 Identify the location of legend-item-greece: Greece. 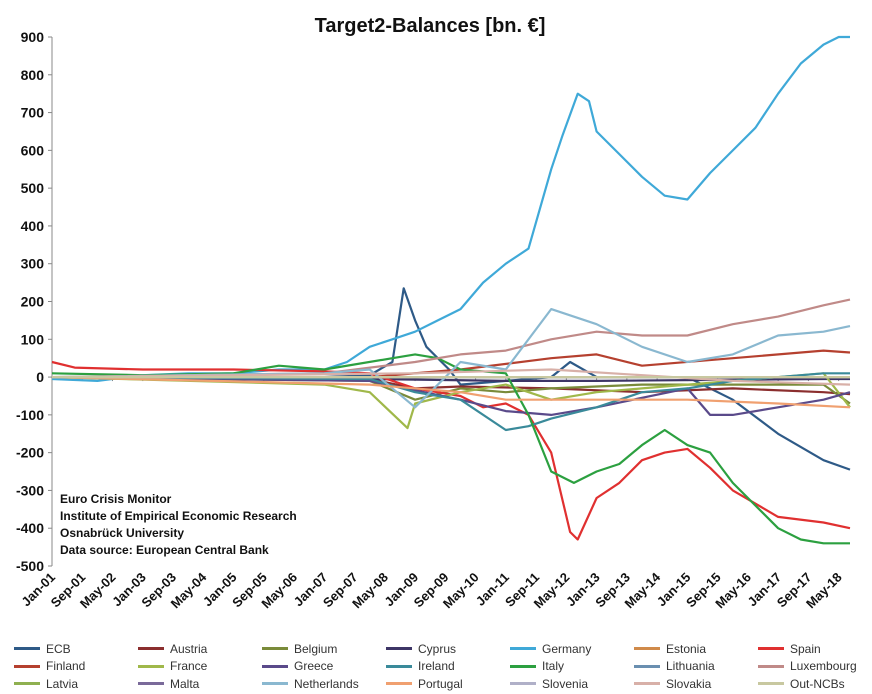
(297, 666).